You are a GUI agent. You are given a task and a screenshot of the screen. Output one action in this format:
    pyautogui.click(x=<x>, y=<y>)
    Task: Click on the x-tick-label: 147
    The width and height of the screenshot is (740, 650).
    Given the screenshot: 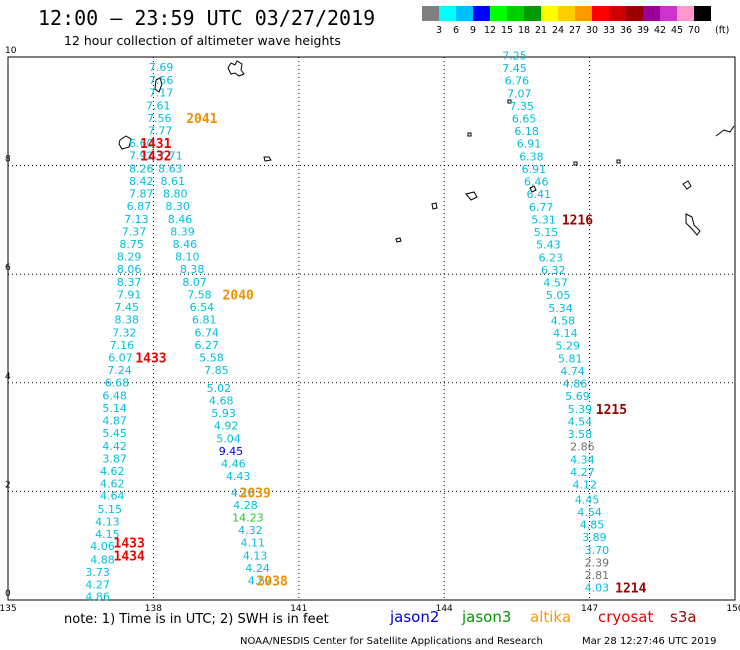 What is the action you would take?
    pyautogui.click(x=589, y=609)
    